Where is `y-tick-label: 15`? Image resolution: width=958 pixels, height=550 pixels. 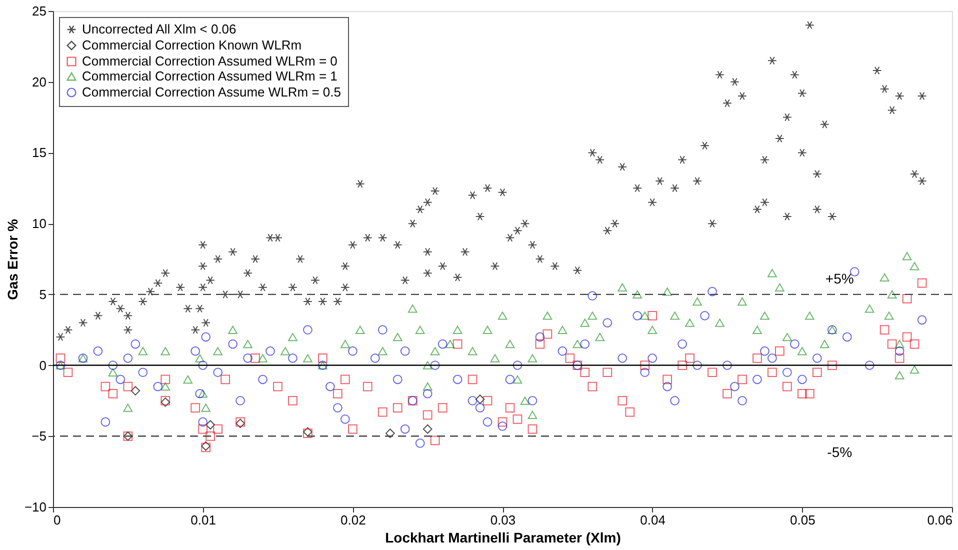
y-tick-label: 15 is located at coordinates (39, 152).